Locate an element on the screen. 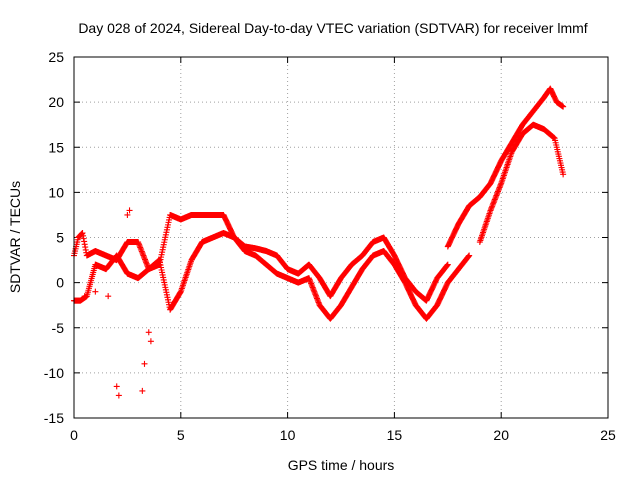 The image size is (640, 480). x-tick-label: 25 is located at coordinates (608, 435).